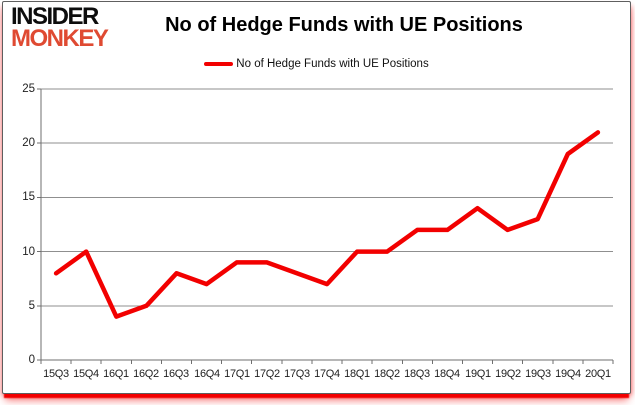 This screenshot has width=635, height=405. I want to click on y-tick-label: 20, so click(28, 143).